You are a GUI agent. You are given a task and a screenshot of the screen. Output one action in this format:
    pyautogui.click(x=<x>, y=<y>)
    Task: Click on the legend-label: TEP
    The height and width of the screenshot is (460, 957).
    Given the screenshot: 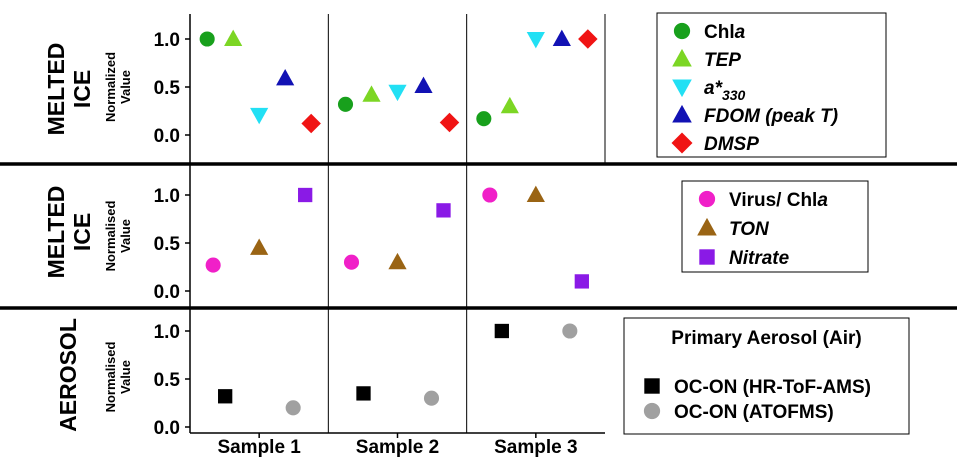 What is the action you would take?
    pyautogui.click(x=722, y=60)
    